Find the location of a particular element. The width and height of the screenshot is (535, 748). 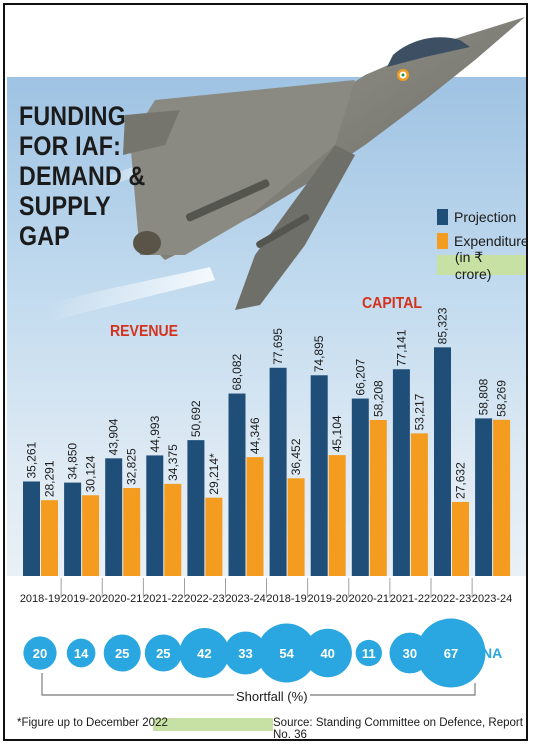

shortfall-value: 30 is located at coordinates (410, 653).